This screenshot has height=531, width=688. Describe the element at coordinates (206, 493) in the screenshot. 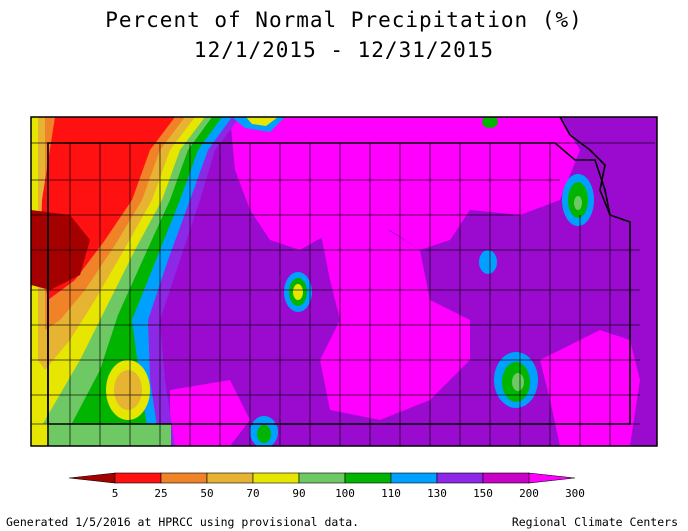

I see `legend-tick-label: 50` at that location.